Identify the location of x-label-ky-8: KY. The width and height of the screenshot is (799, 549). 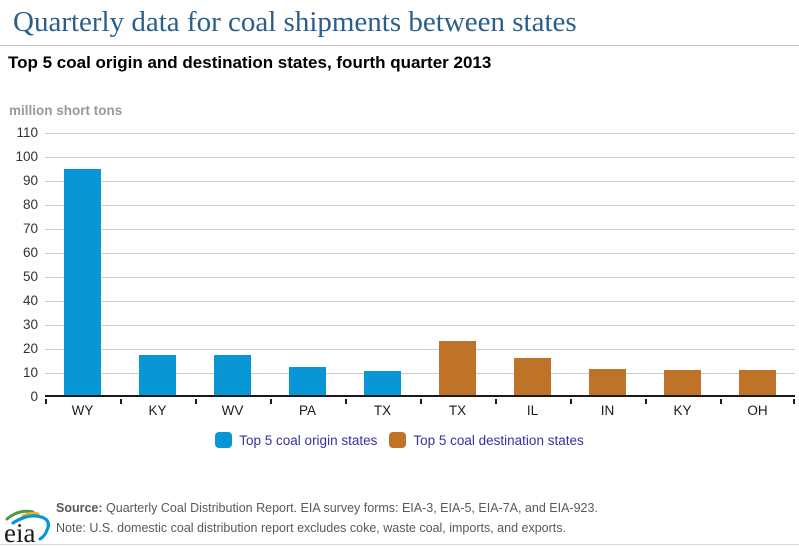
(682, 410).